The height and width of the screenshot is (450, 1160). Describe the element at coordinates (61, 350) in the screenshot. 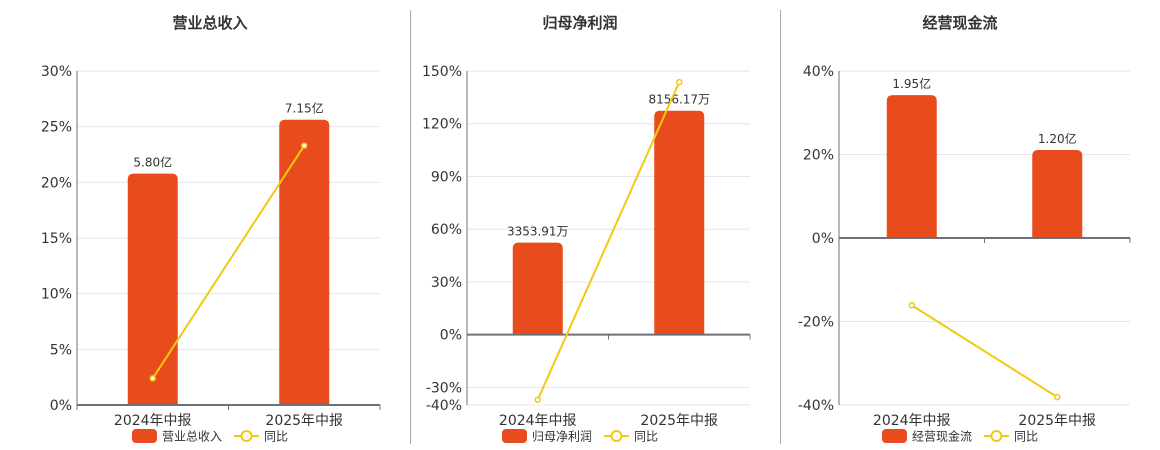

I see `y-tick-label: 5%` at that location.